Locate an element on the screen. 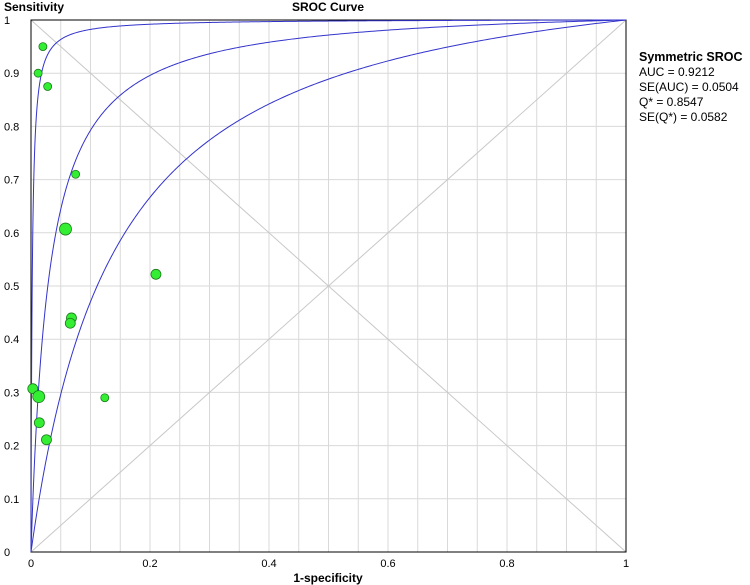 This screenshot has height=585, width=750. y-tick-label: 0.4 is located at coordinates (11, 340).